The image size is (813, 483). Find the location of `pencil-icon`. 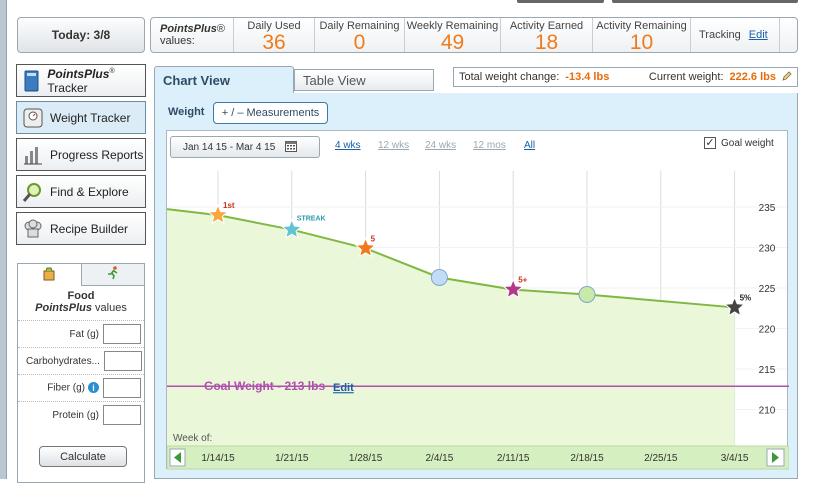

pencil-icon is located at coordinates (787, 77).